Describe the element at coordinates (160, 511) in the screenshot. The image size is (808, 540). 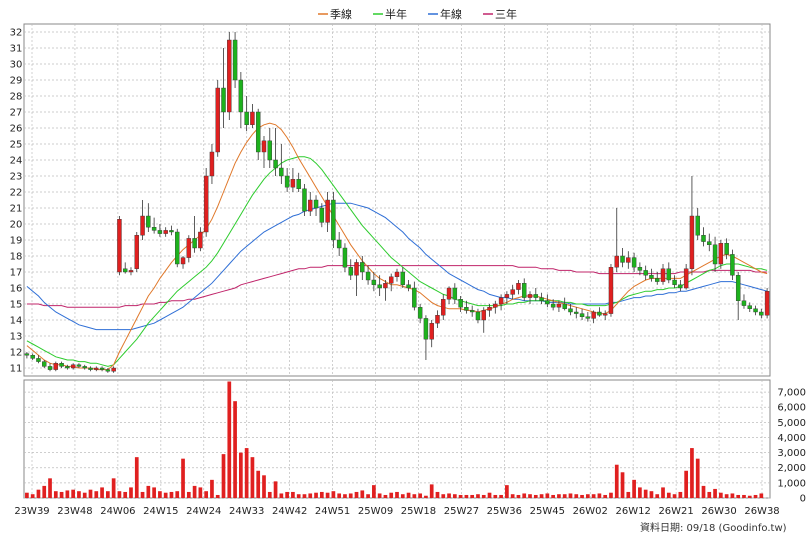
I see `time-tick-label: 24W15` at that location.